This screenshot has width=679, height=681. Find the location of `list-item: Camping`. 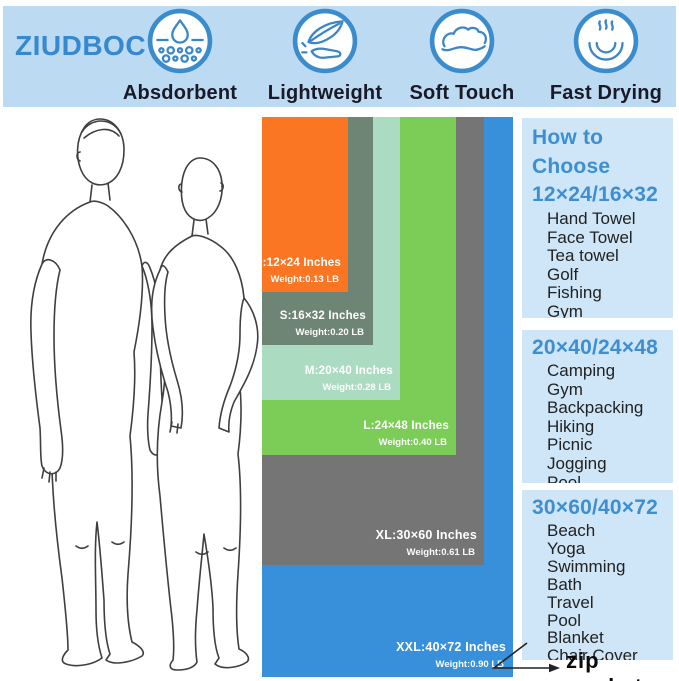

list-item: Camping is located at coordinates (581, 370).